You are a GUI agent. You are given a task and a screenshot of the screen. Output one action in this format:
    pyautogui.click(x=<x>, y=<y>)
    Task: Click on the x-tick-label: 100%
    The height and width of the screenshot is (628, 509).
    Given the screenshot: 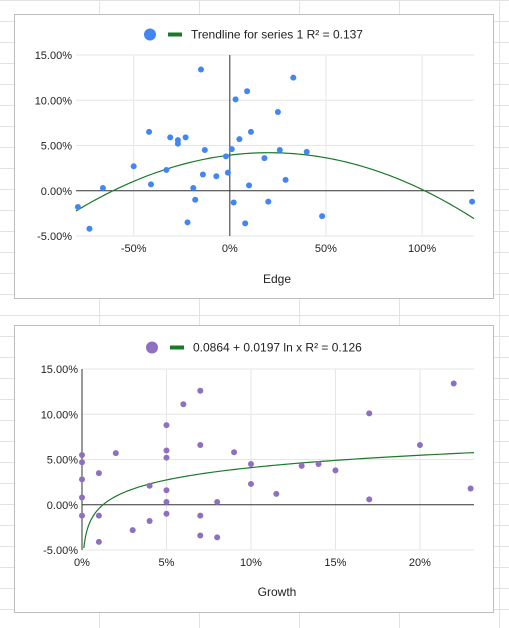 What is the action you would take?
    pyautogui.click(x=422, y=249)
    